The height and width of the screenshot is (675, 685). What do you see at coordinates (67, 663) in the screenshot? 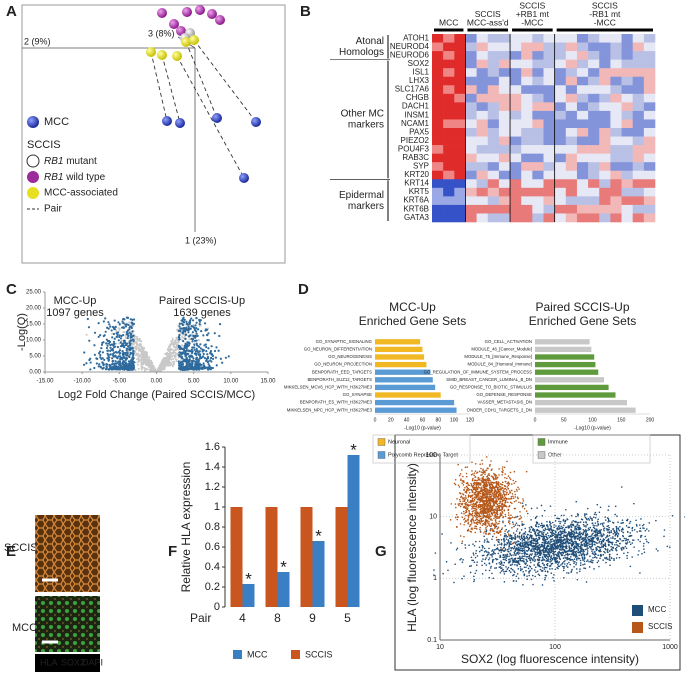
I see `stain-legend` at bounding box center [67, 663].